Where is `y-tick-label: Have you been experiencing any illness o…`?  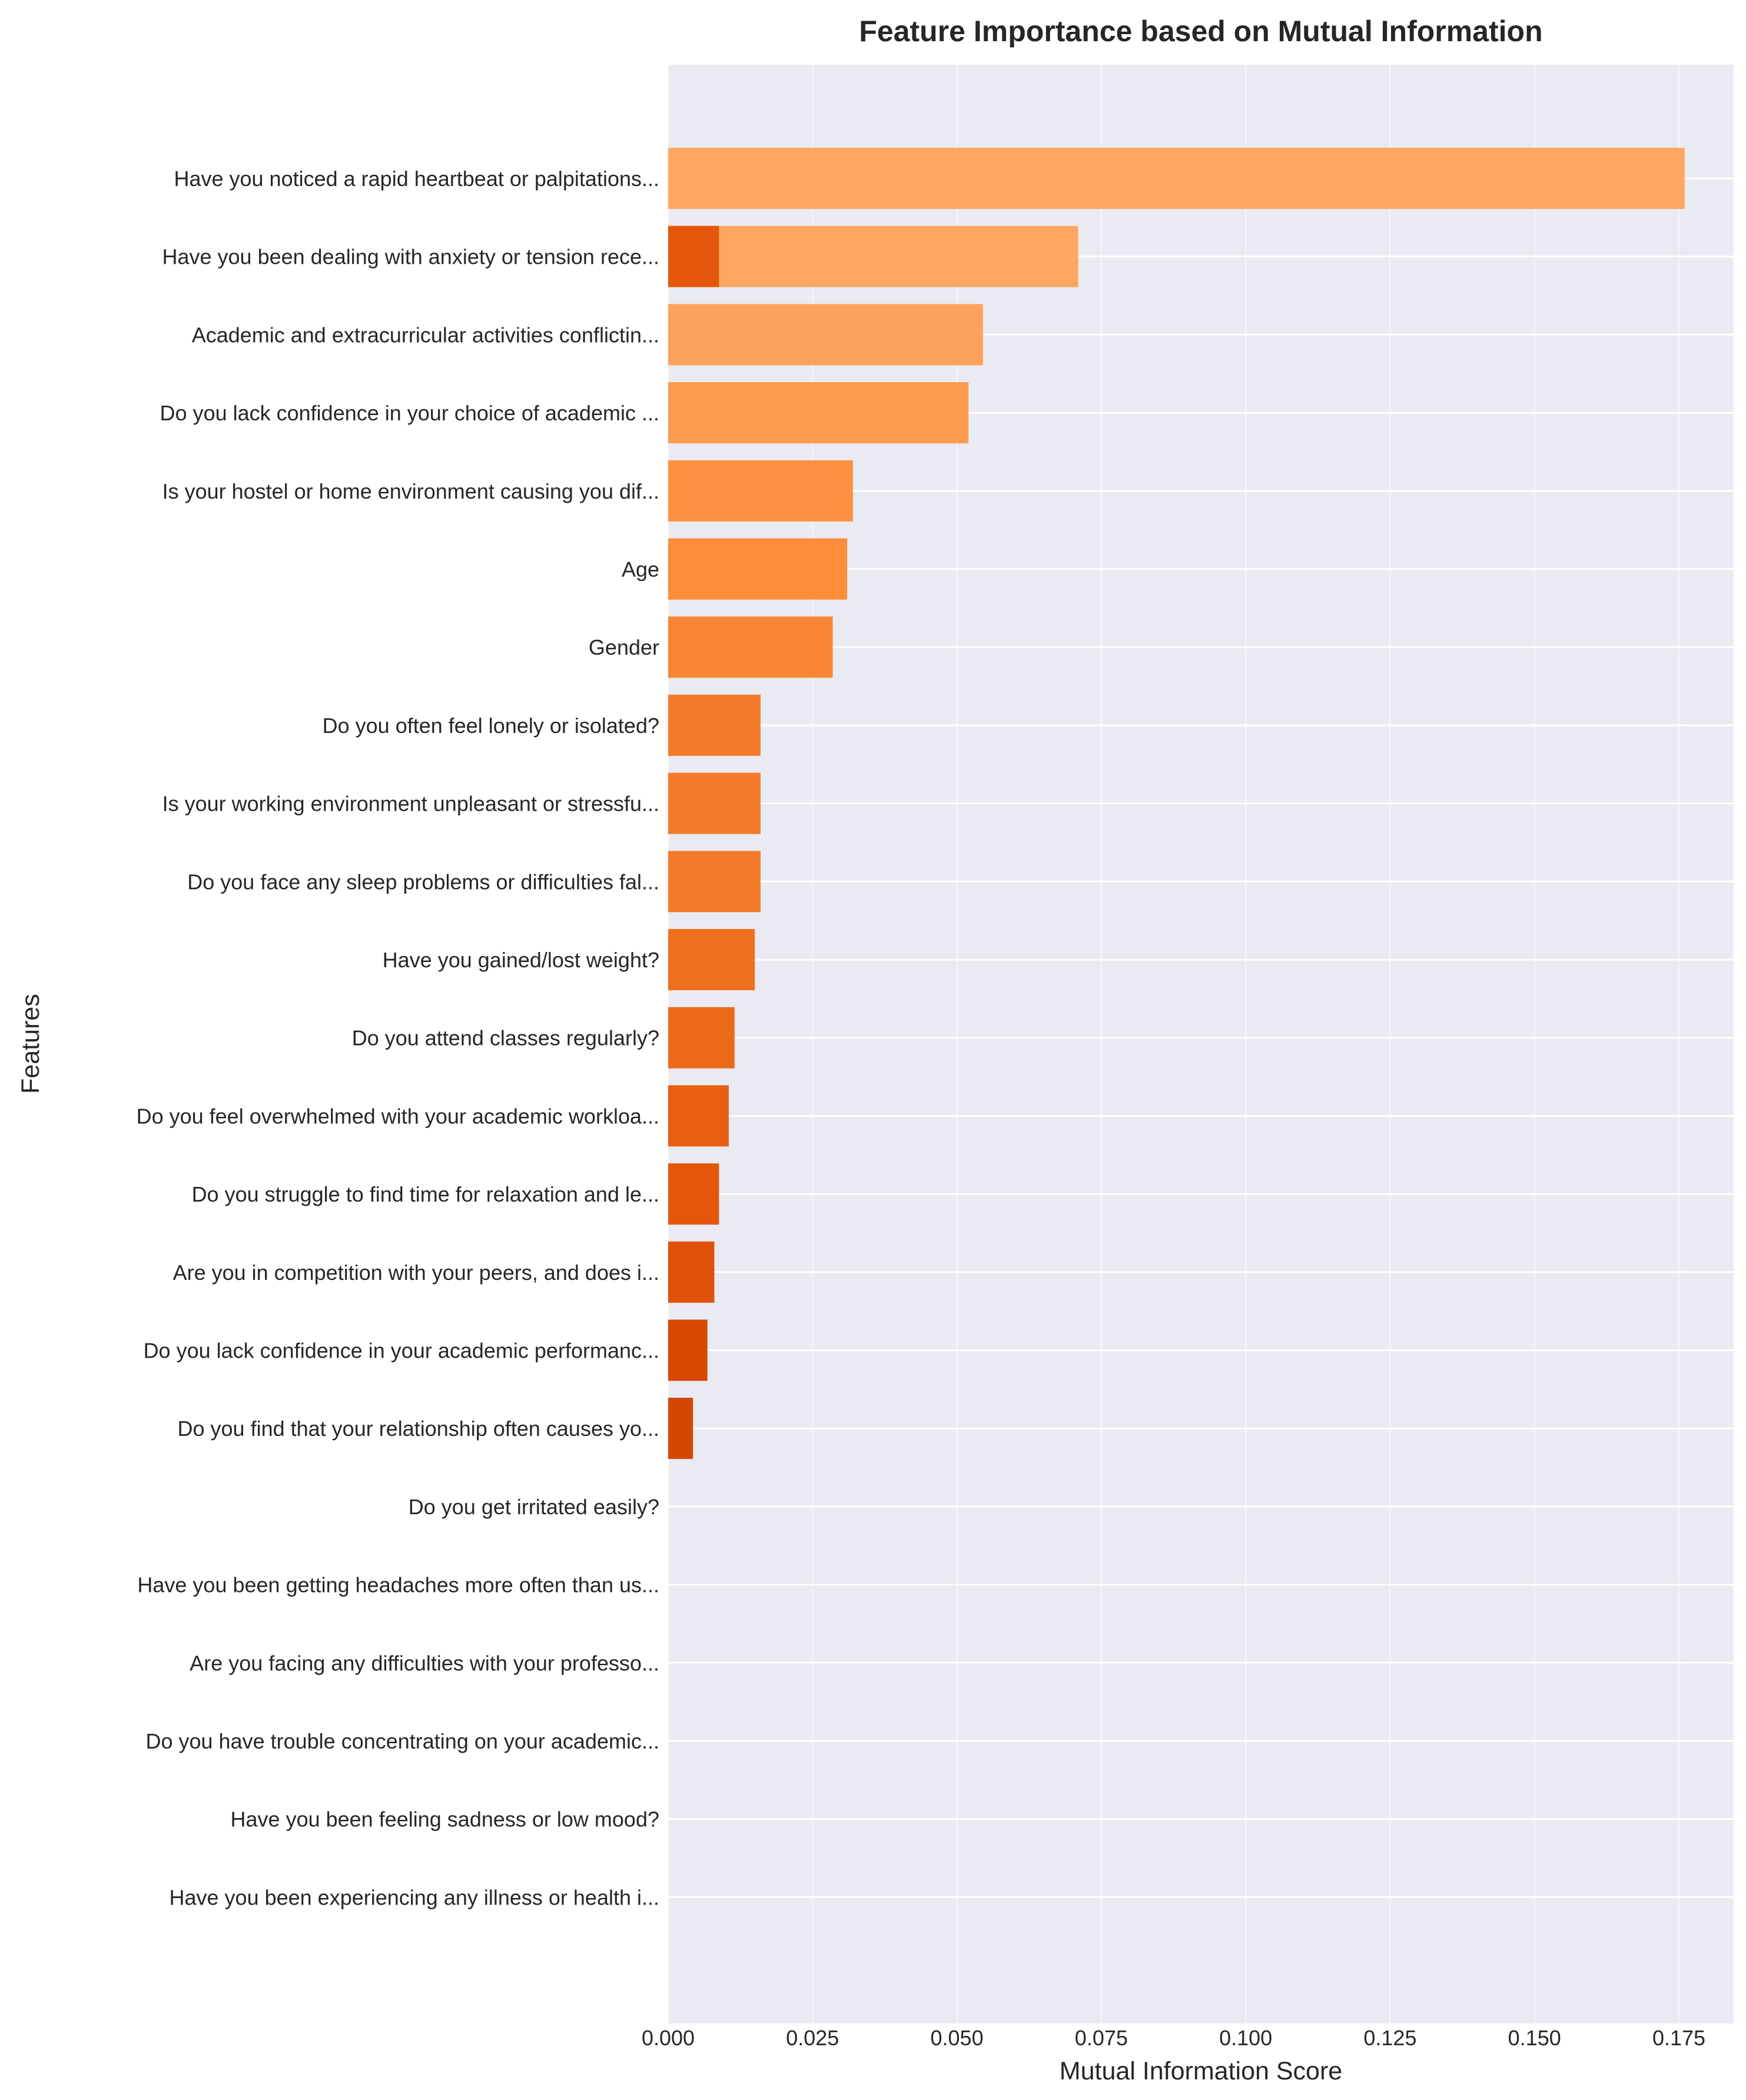
y-tick-label: Have you been experiencing any illness o… is located at coordinates (415, 1897).